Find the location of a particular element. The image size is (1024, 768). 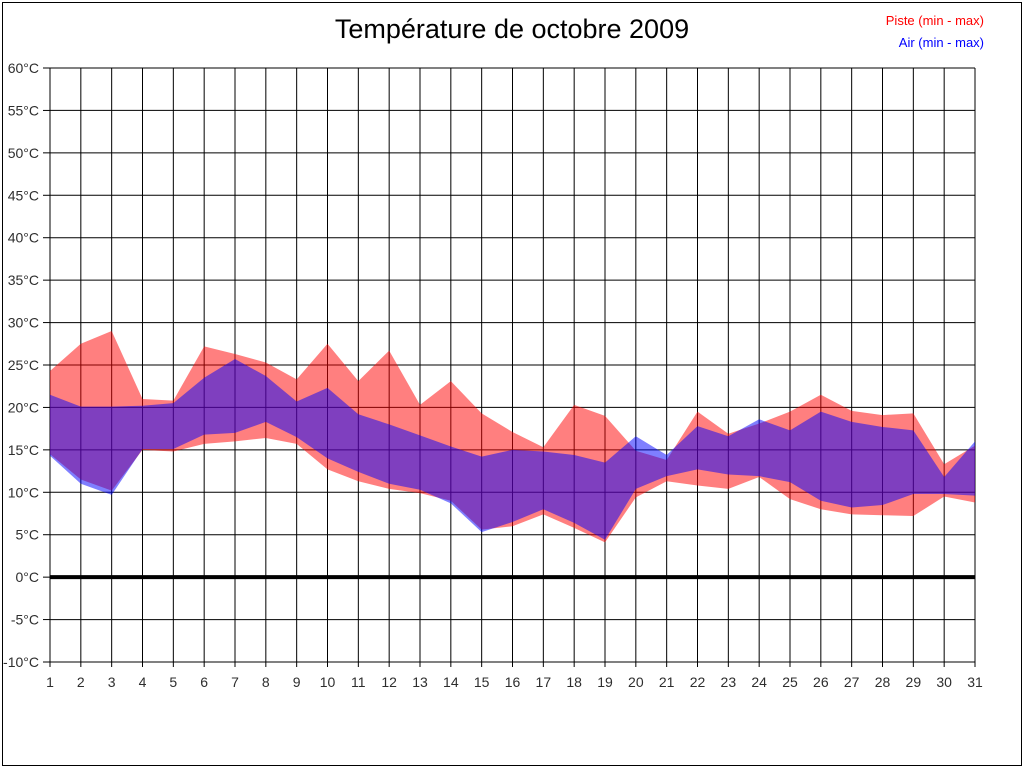

svg-text: 24 is located at coordinates (759, 682).